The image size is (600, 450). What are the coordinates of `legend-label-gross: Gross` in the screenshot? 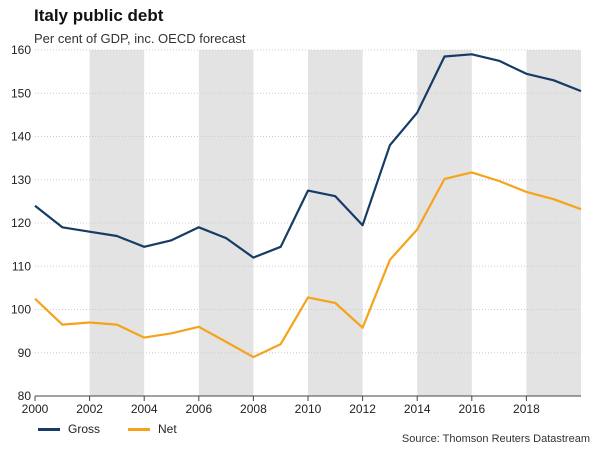 It's located at (84, 429).